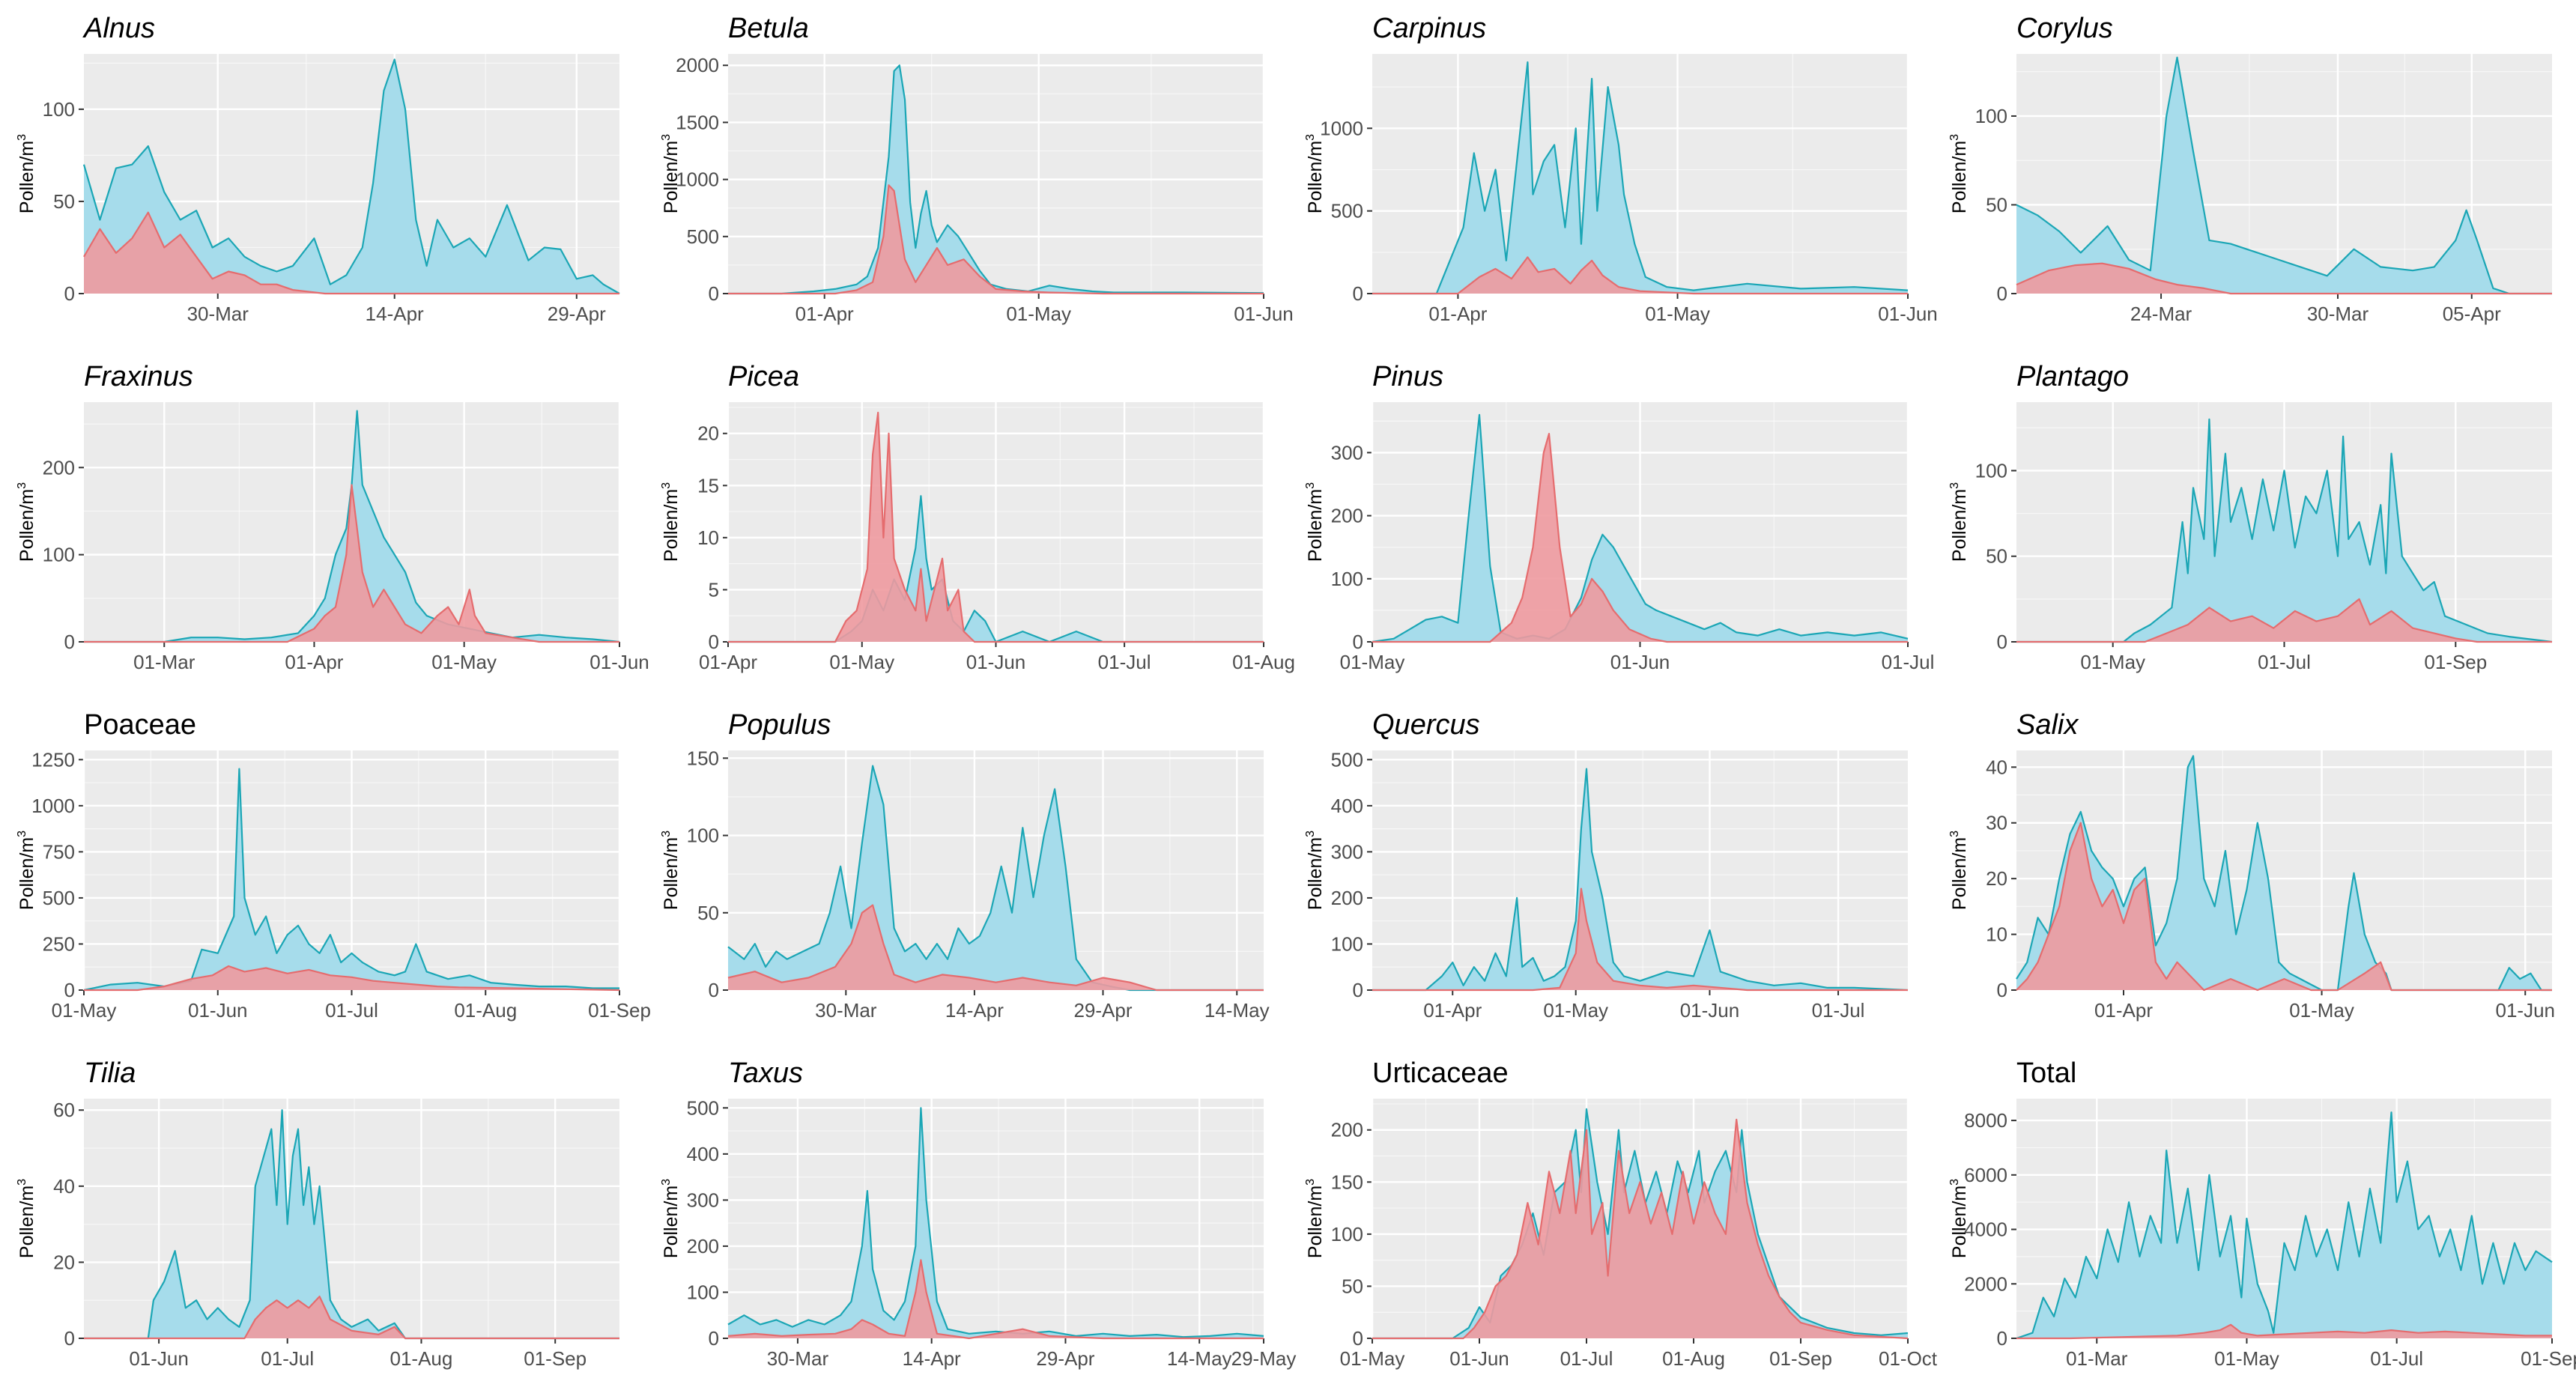 This screenshot has width=2576, height=1393. I want to click on chart-title: Tilia, so click(110, 1073).